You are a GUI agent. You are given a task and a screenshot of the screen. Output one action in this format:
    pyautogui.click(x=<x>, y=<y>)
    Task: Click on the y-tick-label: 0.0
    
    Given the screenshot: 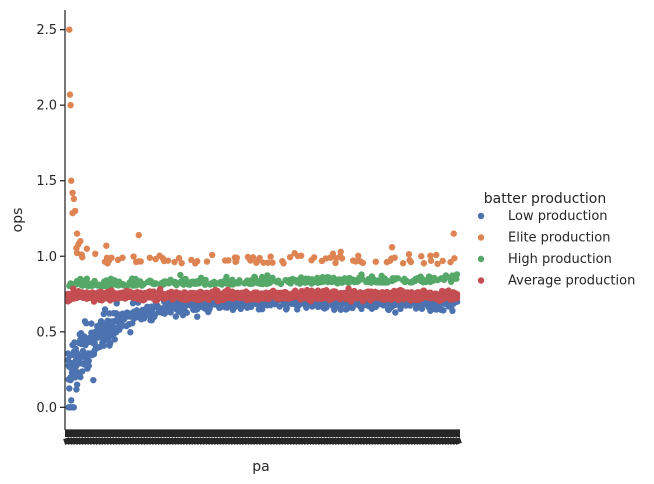 What is the action you would take?
    pyautogui.click(x=46, y=408)
    